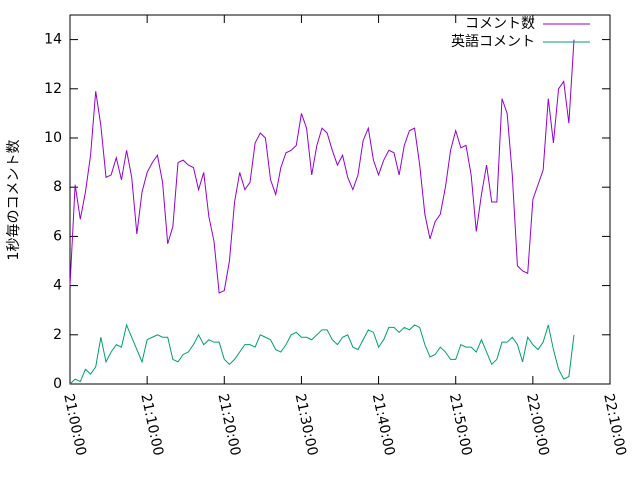 This screenshot has width=640, height=480. What do you see at coordinates (151, 424) in the screenshot?
I see `x-tick-label: 21:10:00` at bounding box center [151, 424].